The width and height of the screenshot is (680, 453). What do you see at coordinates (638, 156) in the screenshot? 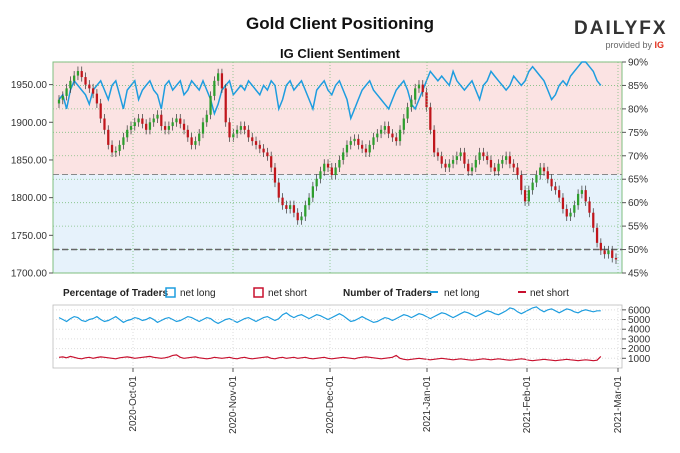
I see `pct-tick-label: 70%` at bounding box center [638, 156].